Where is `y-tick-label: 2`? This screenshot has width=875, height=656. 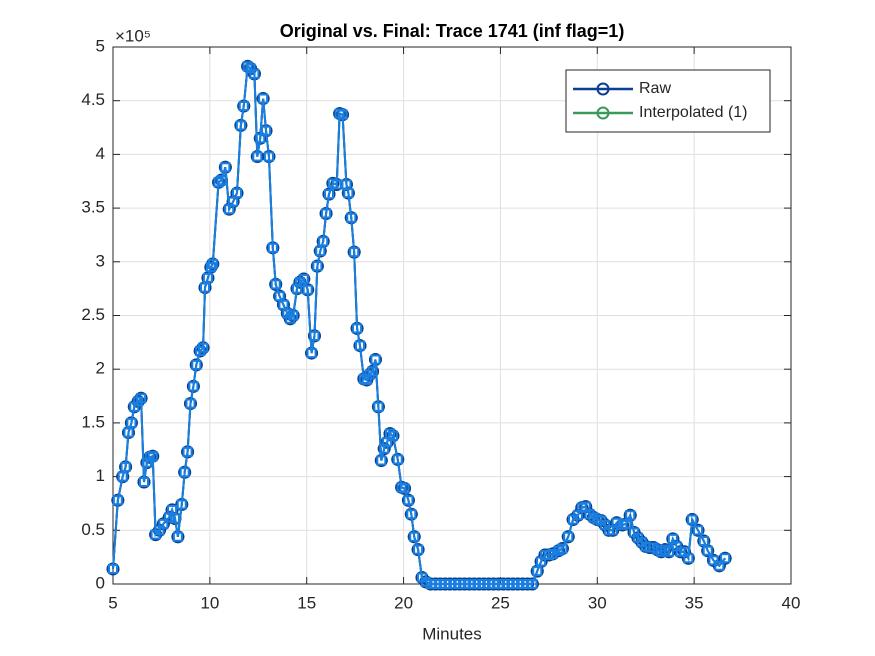
y-tick-label: 2 is located at coordinates (100, 368).